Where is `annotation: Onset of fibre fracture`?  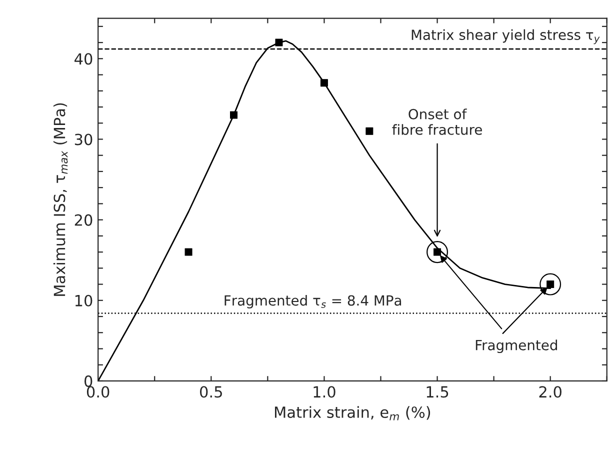
annotation: Onset of fibre fracture is located at coordinates (437, 121).